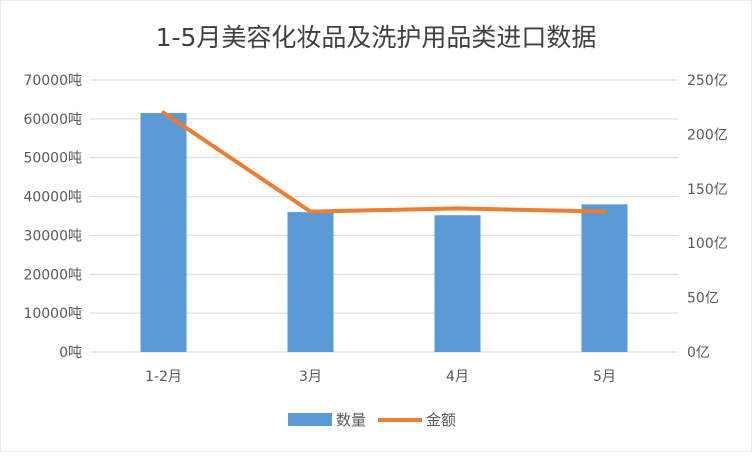 This screenshot has width=752, height=456. What do you see at coordinates (52, 236) in the screenshot?
I see `left-tick-label: 30000吨` at bounding box center [52, 236].